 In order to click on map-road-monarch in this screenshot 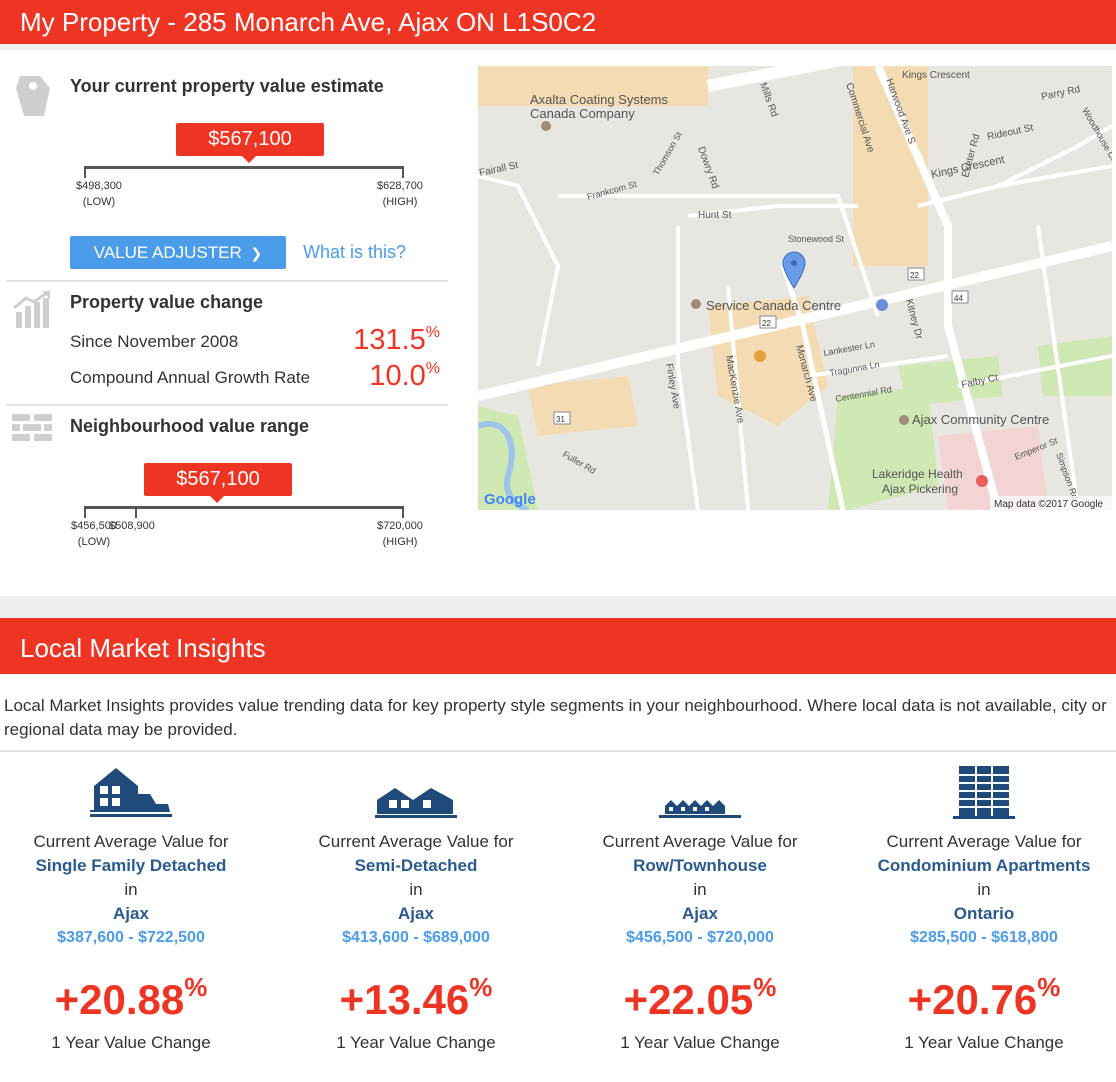, I will do `click(813, 387)`.